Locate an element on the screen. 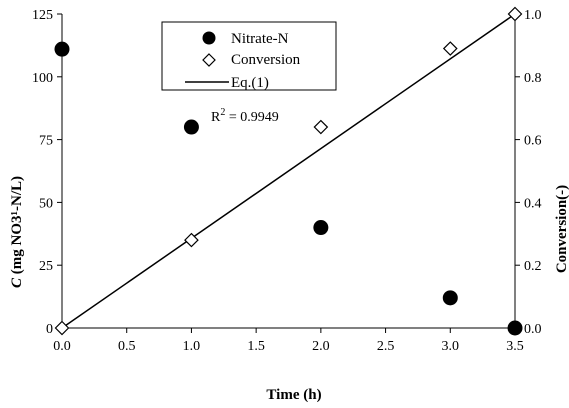 The image size is (569, 408). legend-label-eq1: Eq.(1) is located at coordinates (250, 83).